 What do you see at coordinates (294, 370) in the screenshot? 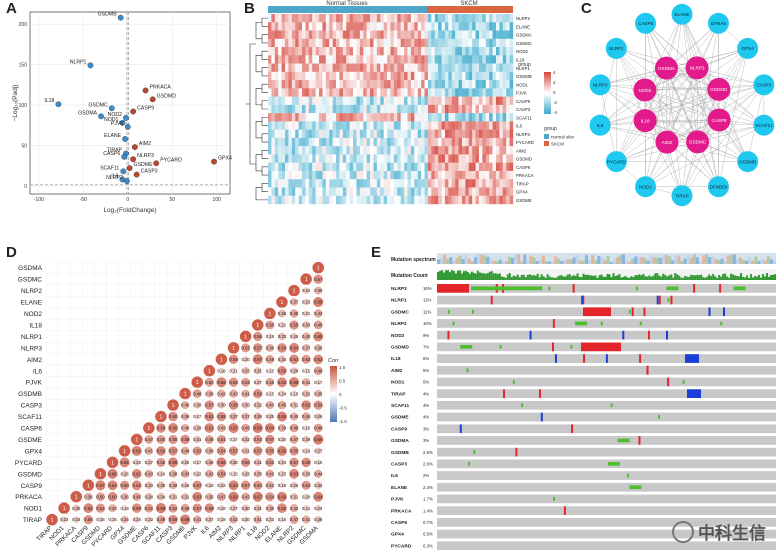
I see `svg-text: 0.29` at bounding box center [294, 370].